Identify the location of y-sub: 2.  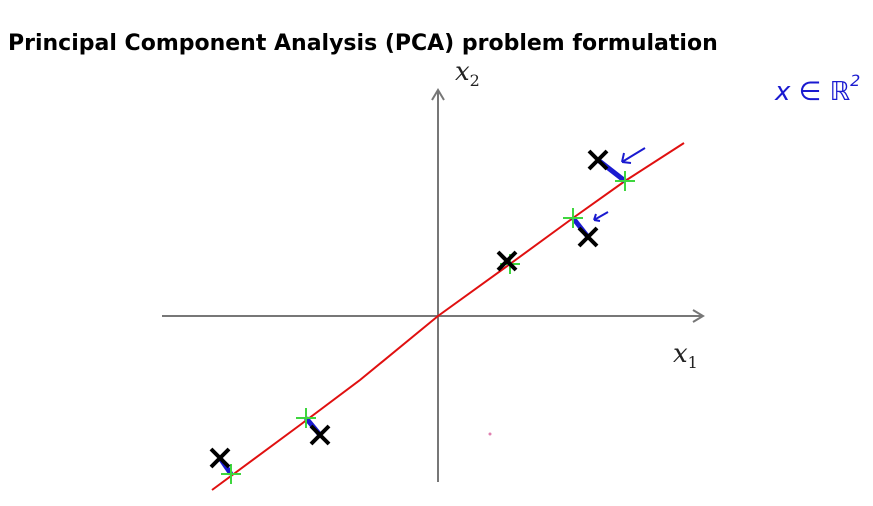
(475, 80).